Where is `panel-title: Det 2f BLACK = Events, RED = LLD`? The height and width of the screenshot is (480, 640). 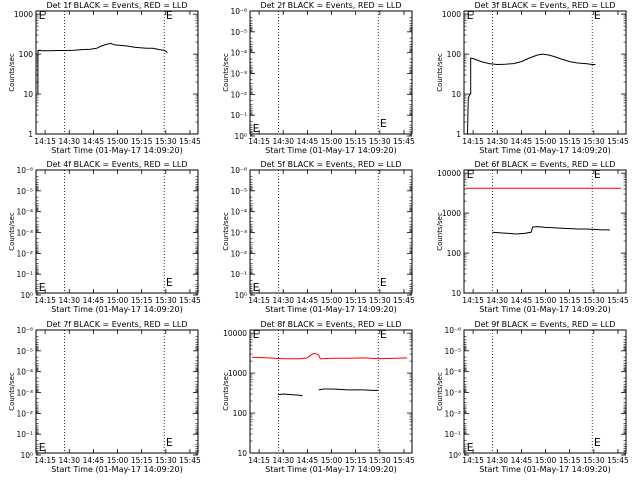 panel-title: Det 2f BLACK = Events, RED = LLD is located at coordinates (330, 5).